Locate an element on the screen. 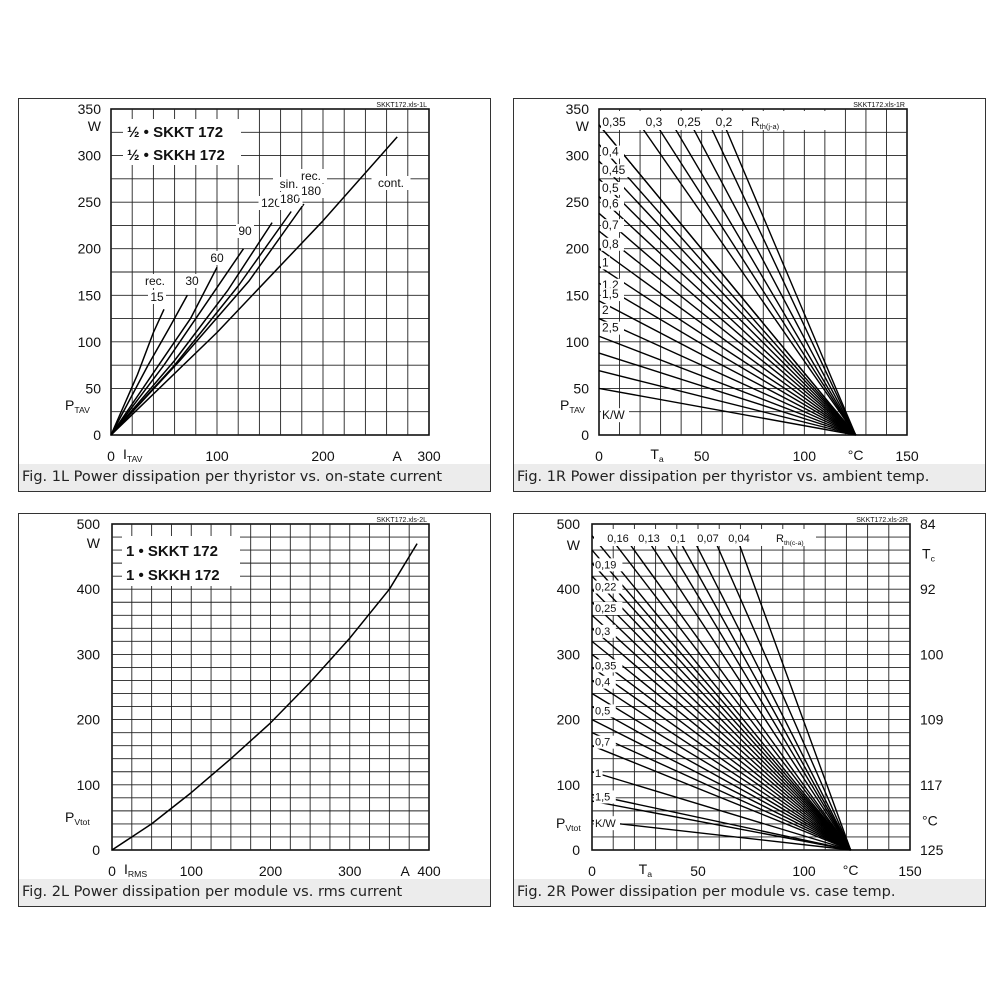 This screenshot has width=1000, height=1000. chart-1r-y-tick: 300 is located at coordinates (578, 156).